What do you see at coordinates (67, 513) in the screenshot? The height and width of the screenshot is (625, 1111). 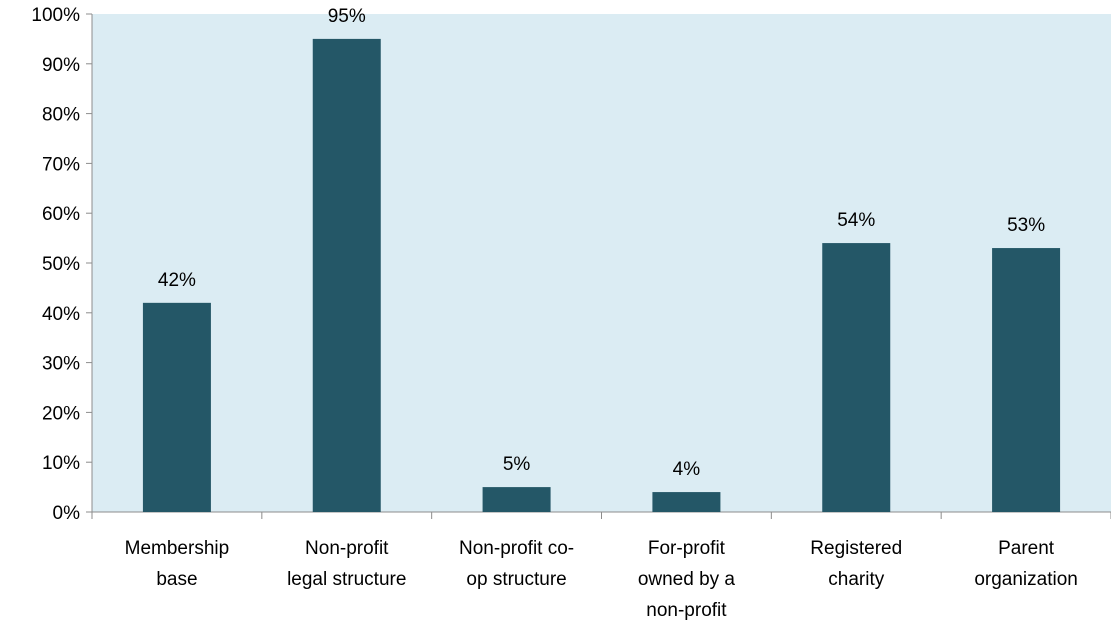 I see `y-tick-label: 0%` at bounding box center [67, 513].